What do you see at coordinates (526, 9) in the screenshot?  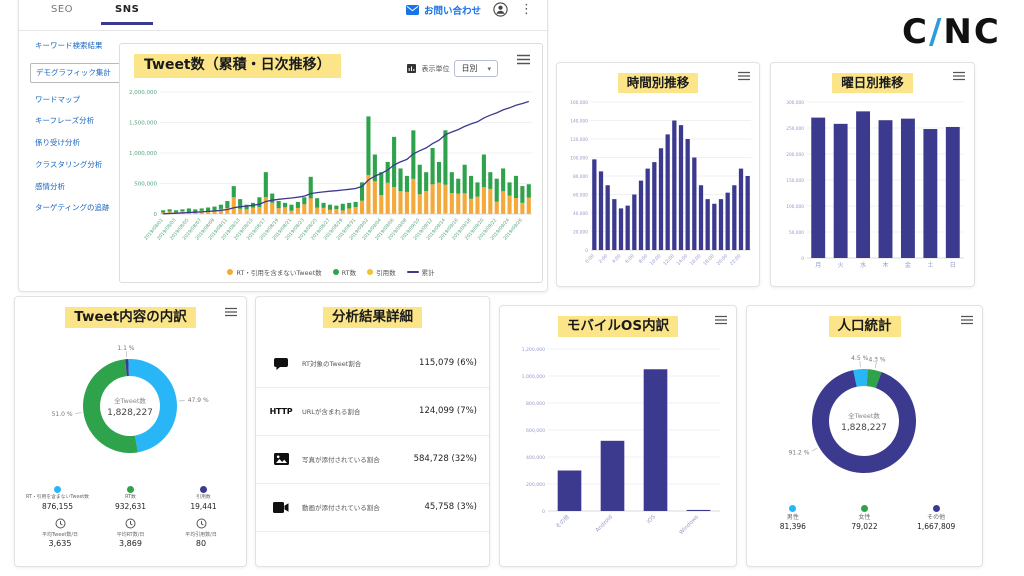 I see `kebab-menu-icon: ⋮` at bounding box center [526, 9].